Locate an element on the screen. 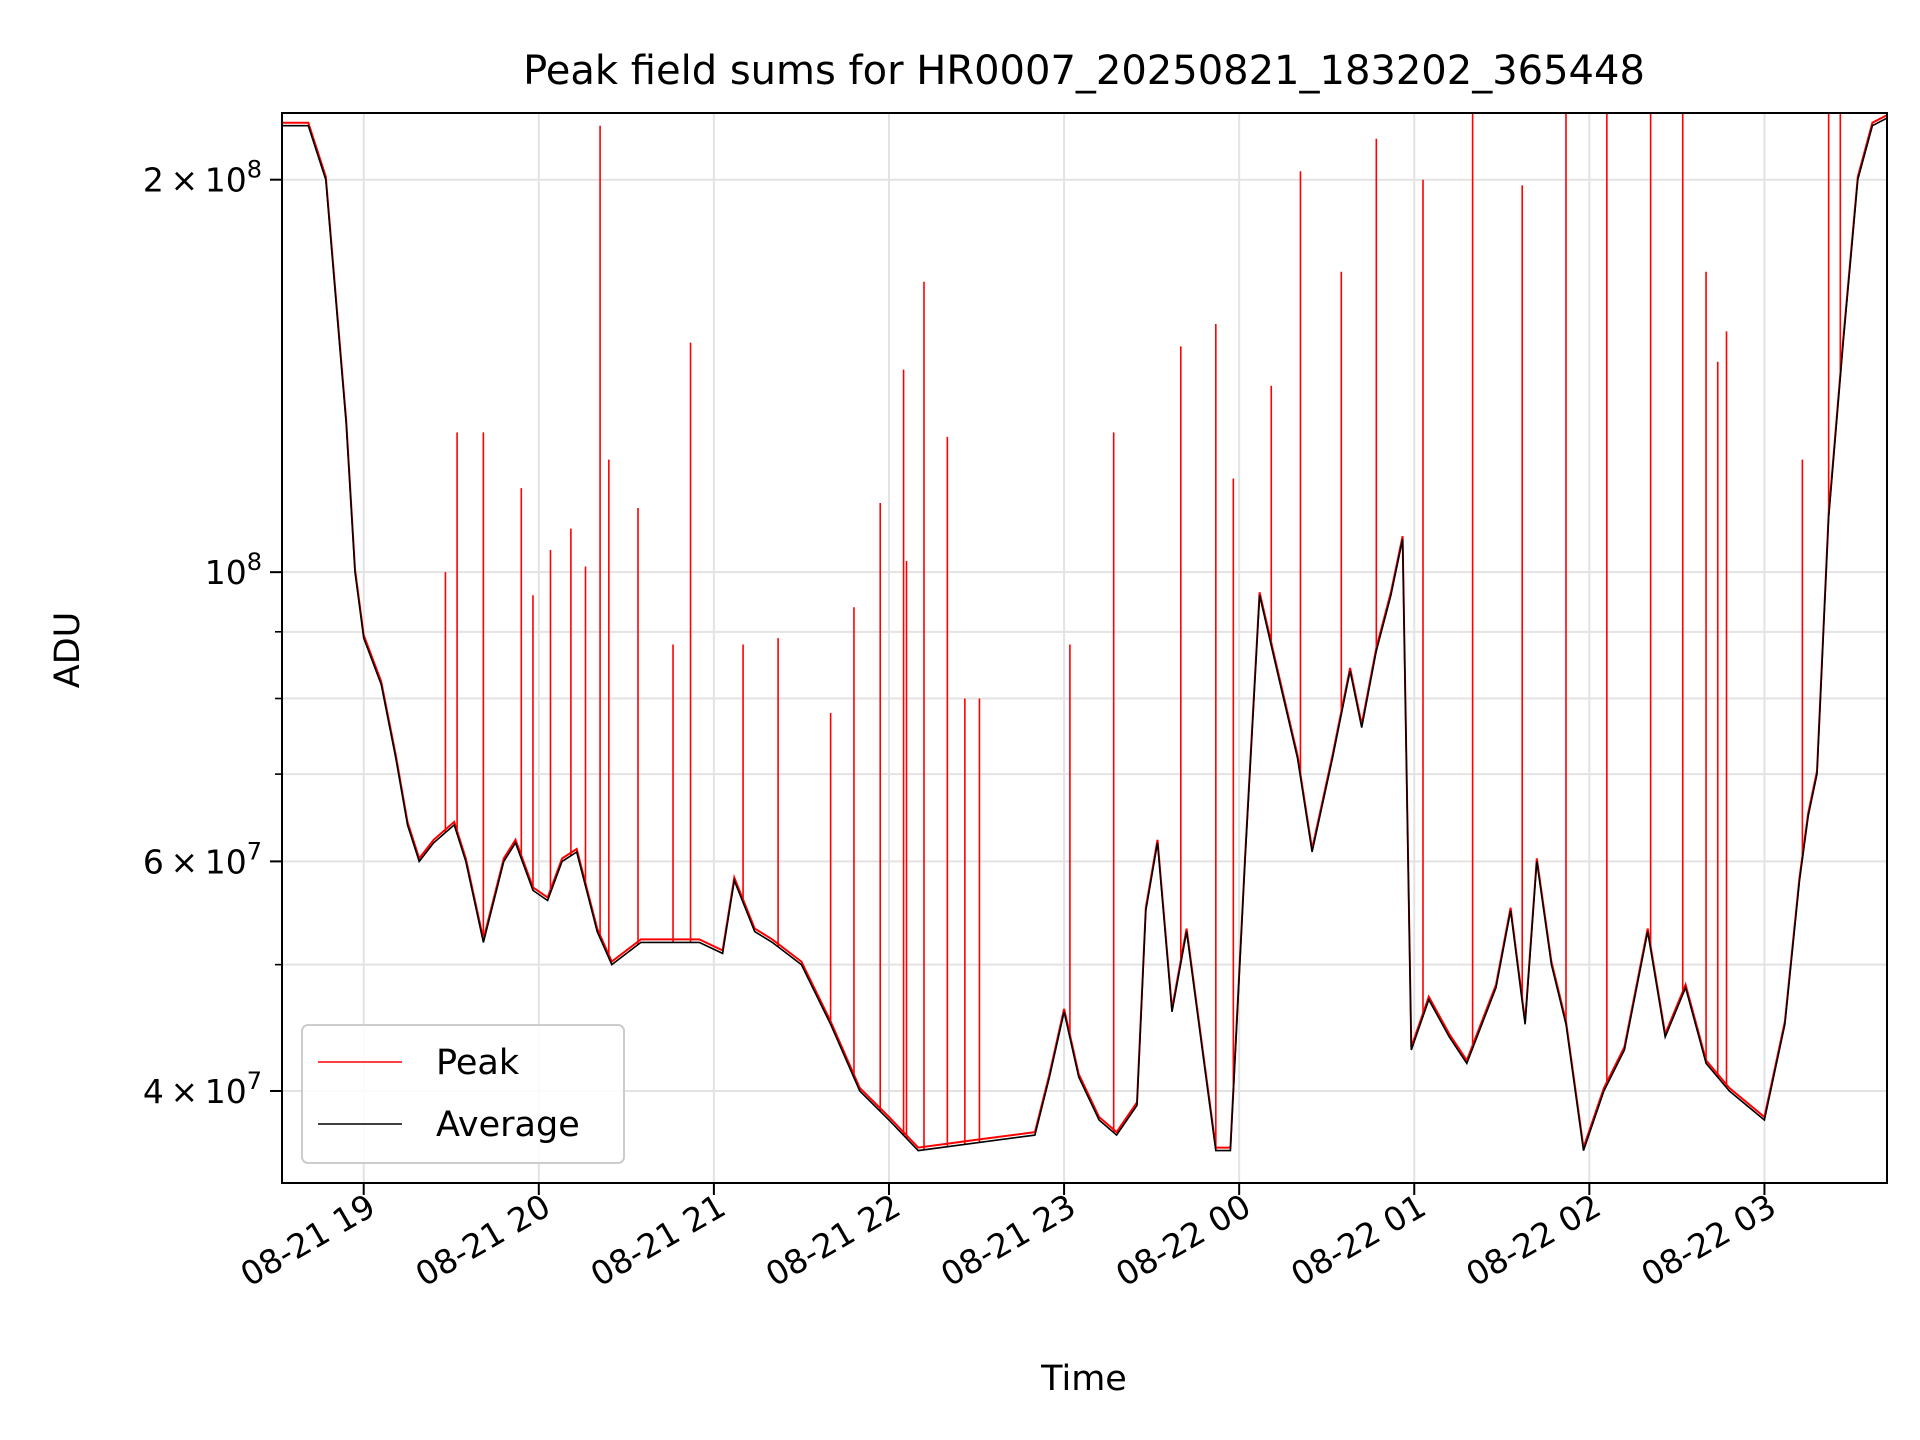 The width and height of the screenshot is (1920, 1440). legend-average-label: Average is located at coordinates (508, 1125).